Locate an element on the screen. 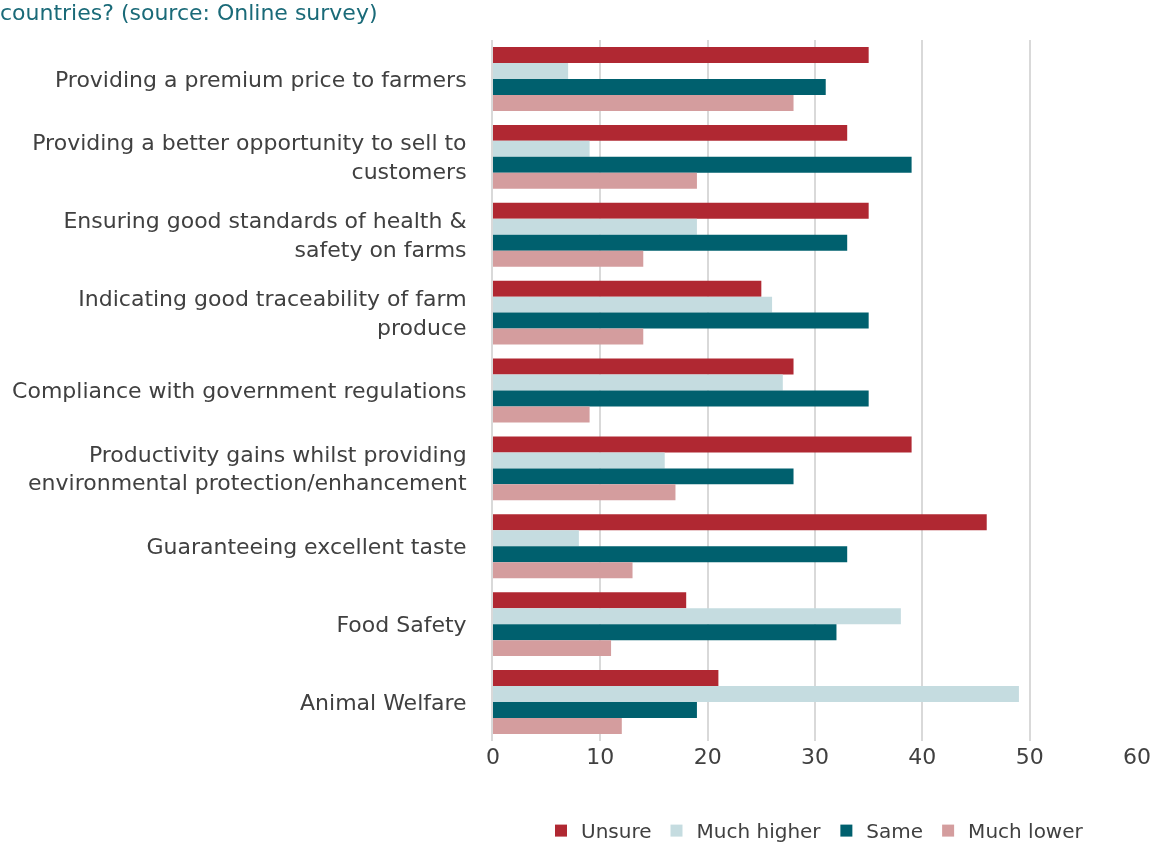 The image size is (1172, 862). legend-label: Same is located at coordinates (895, 831).